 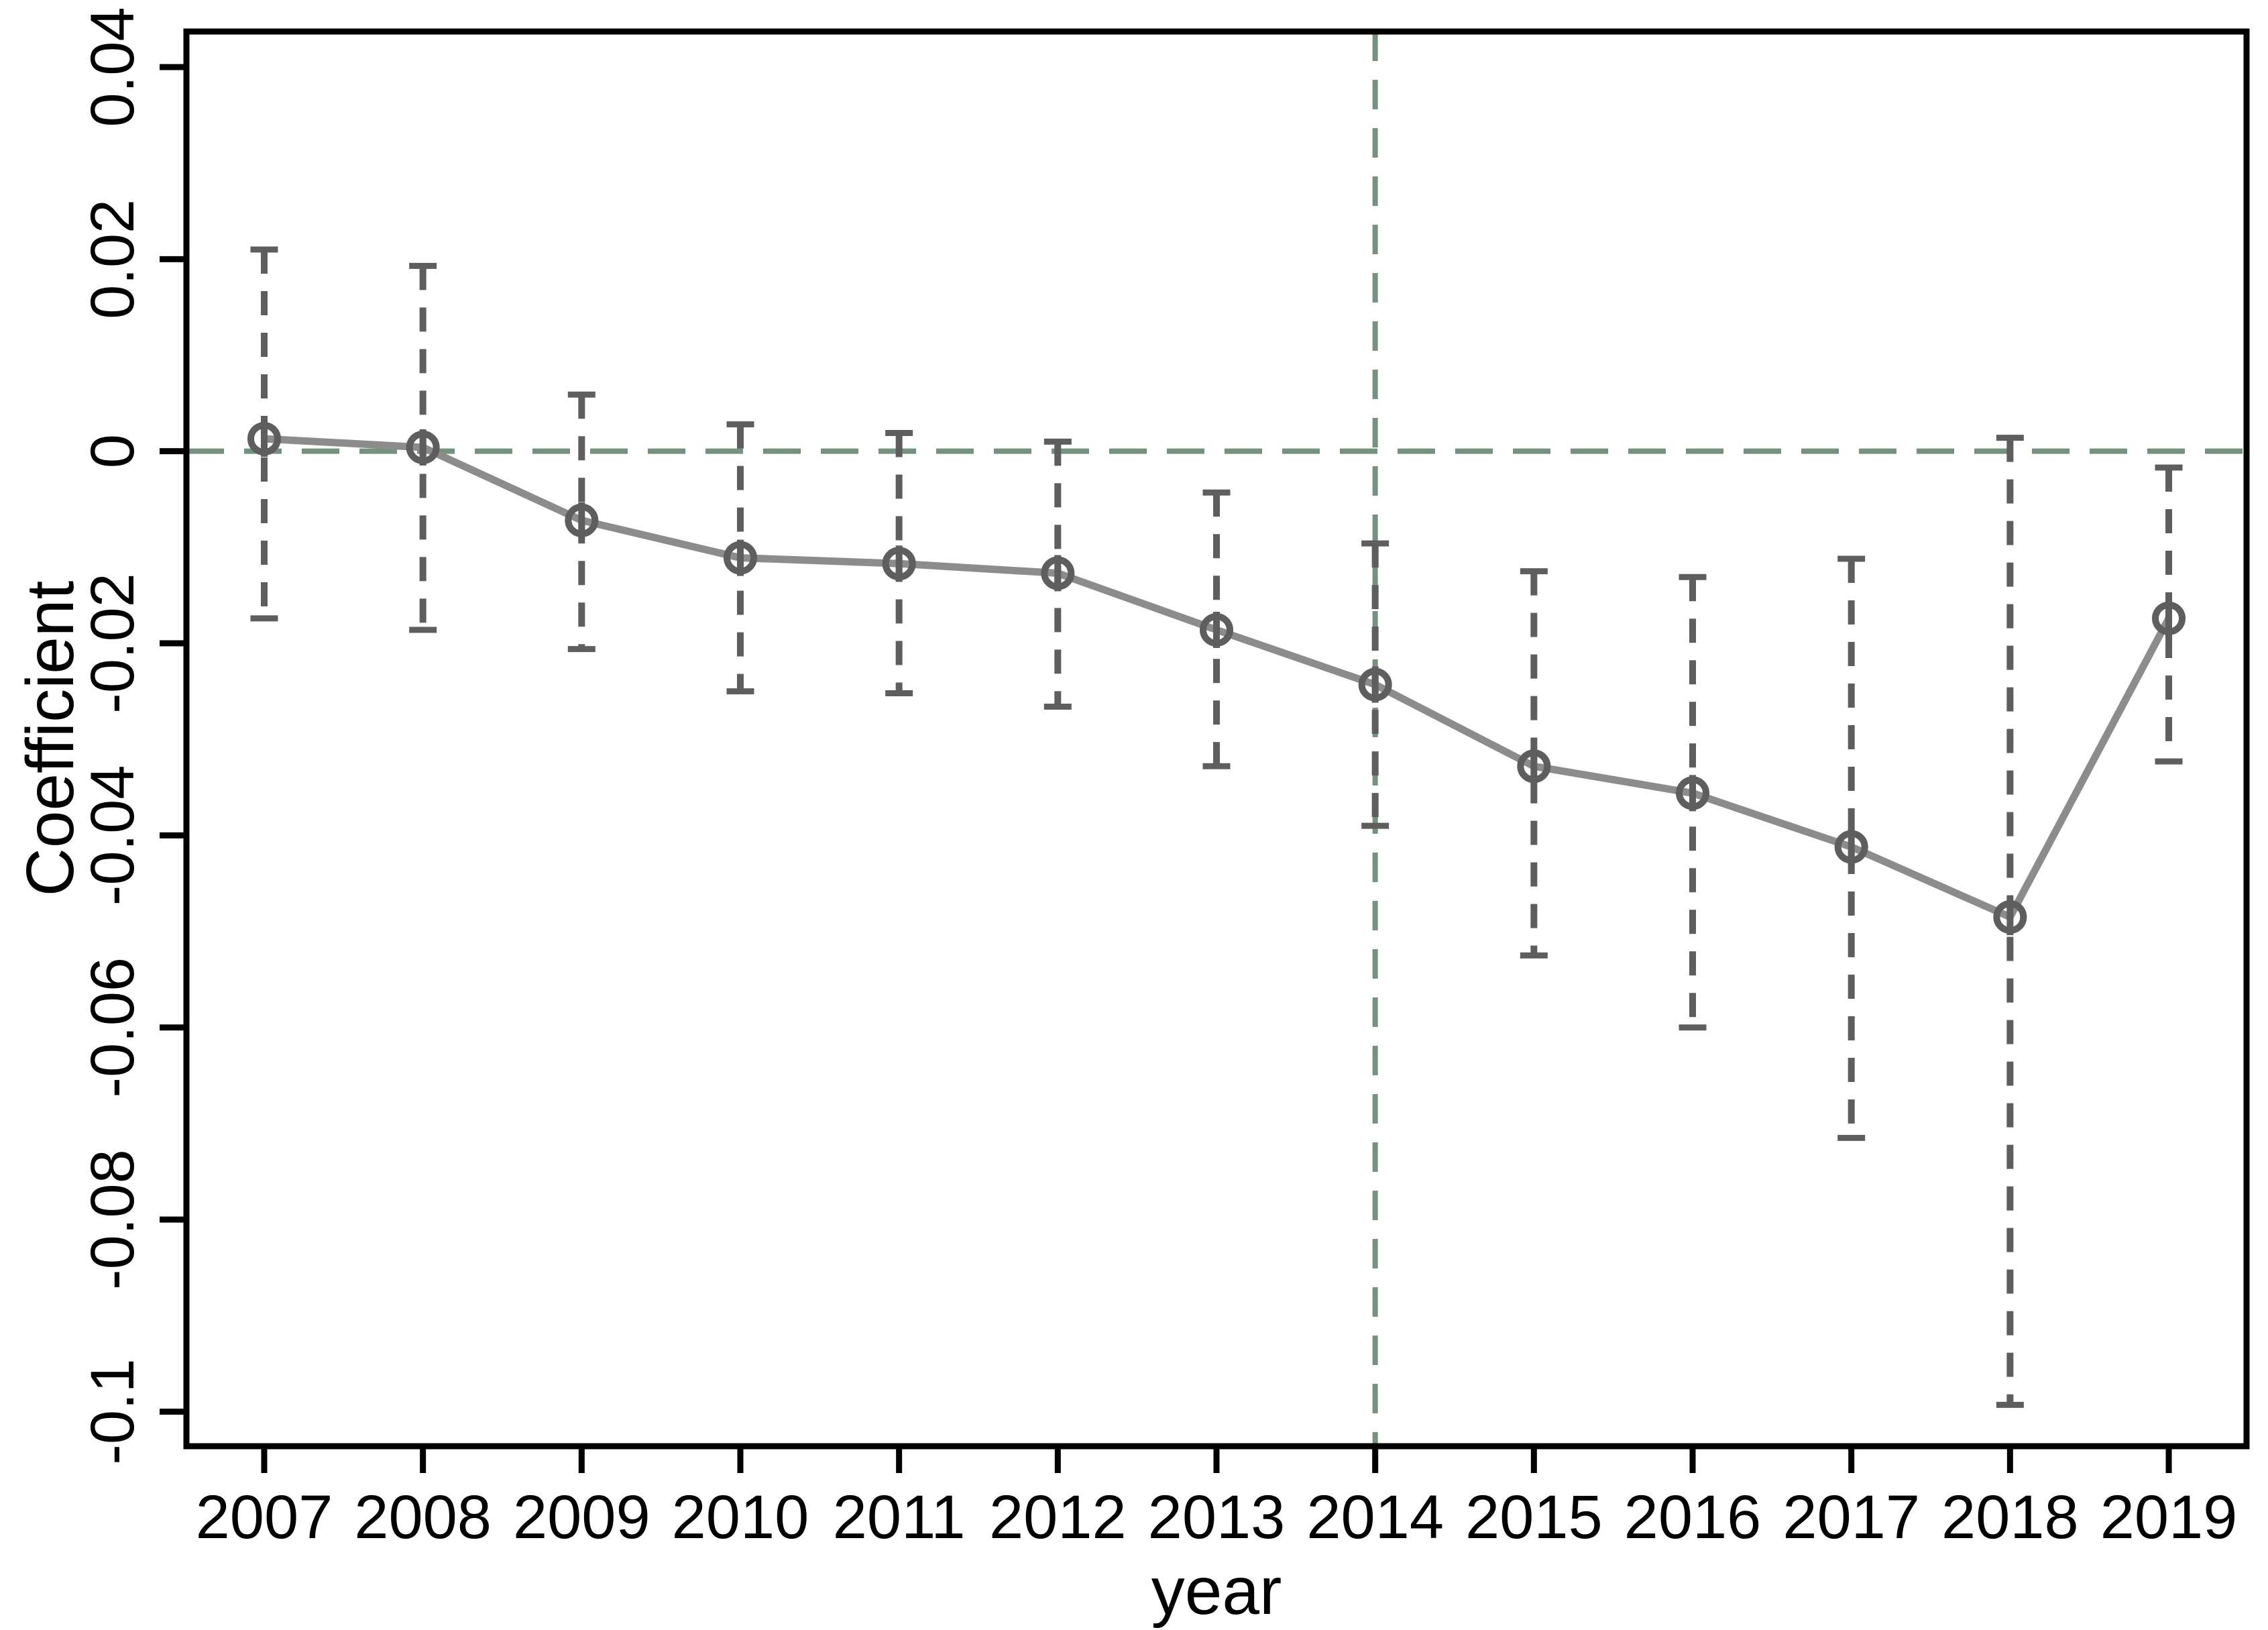 What do you see at coordinates (112, 1219) in the screenshot?
I see `y-tick-label--0.08: -0.08` at bounding box center [112, 1219].